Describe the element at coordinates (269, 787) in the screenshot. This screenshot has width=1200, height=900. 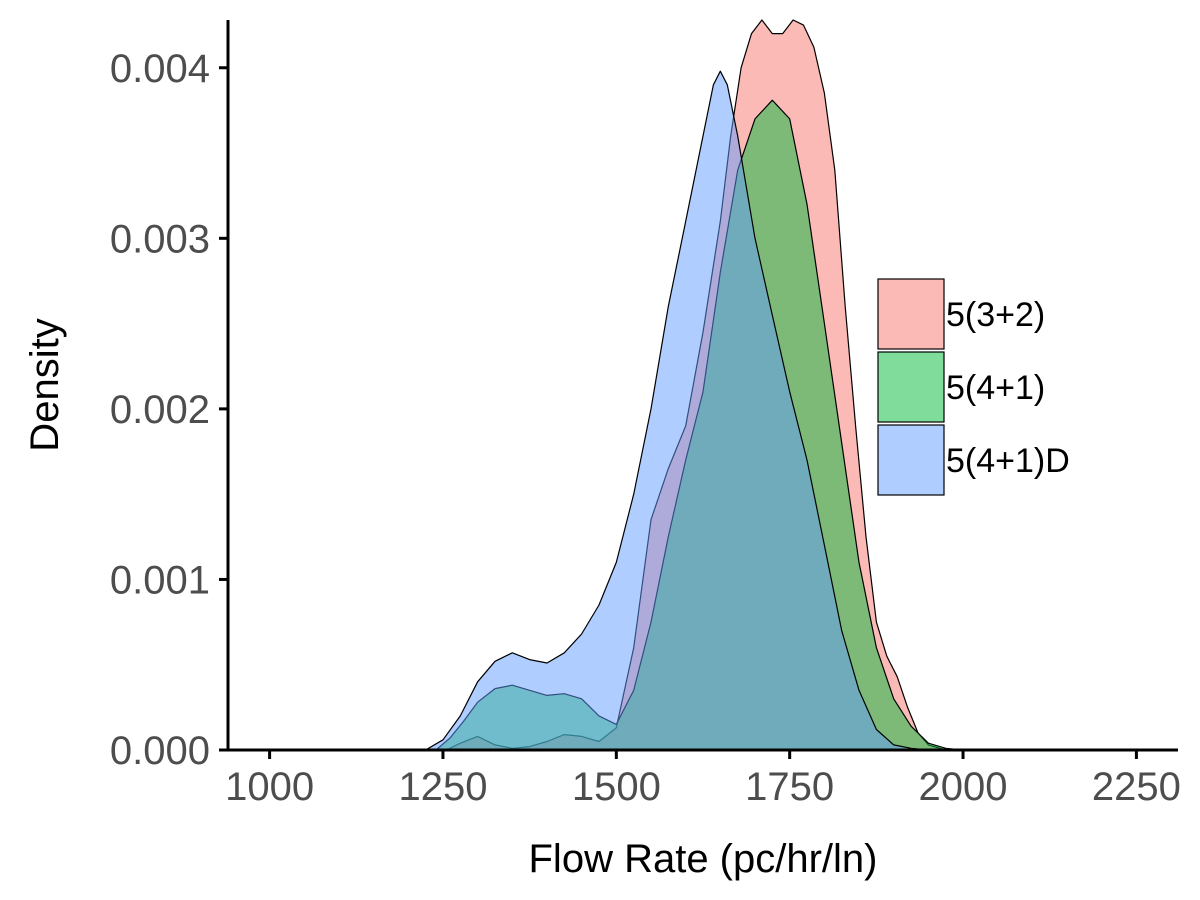
I see `x-tick-label: 1000` at that location.